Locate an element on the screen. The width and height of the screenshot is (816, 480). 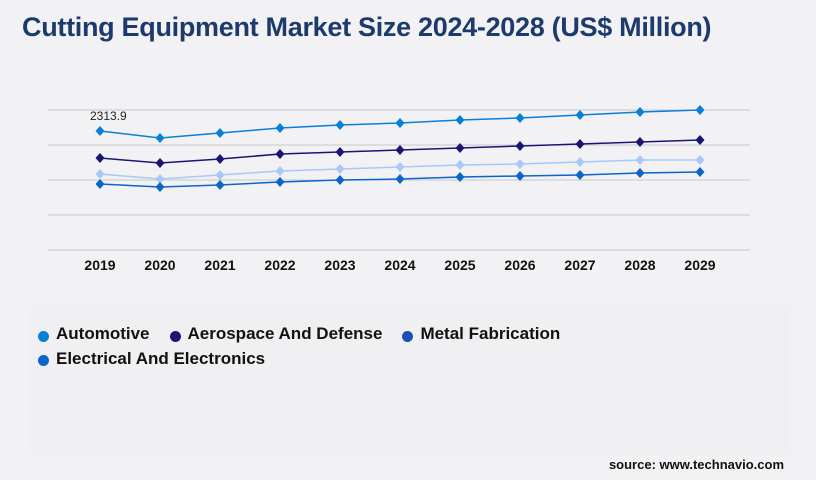
x-tick-label: 2028 is located at coordinates (639, 265).